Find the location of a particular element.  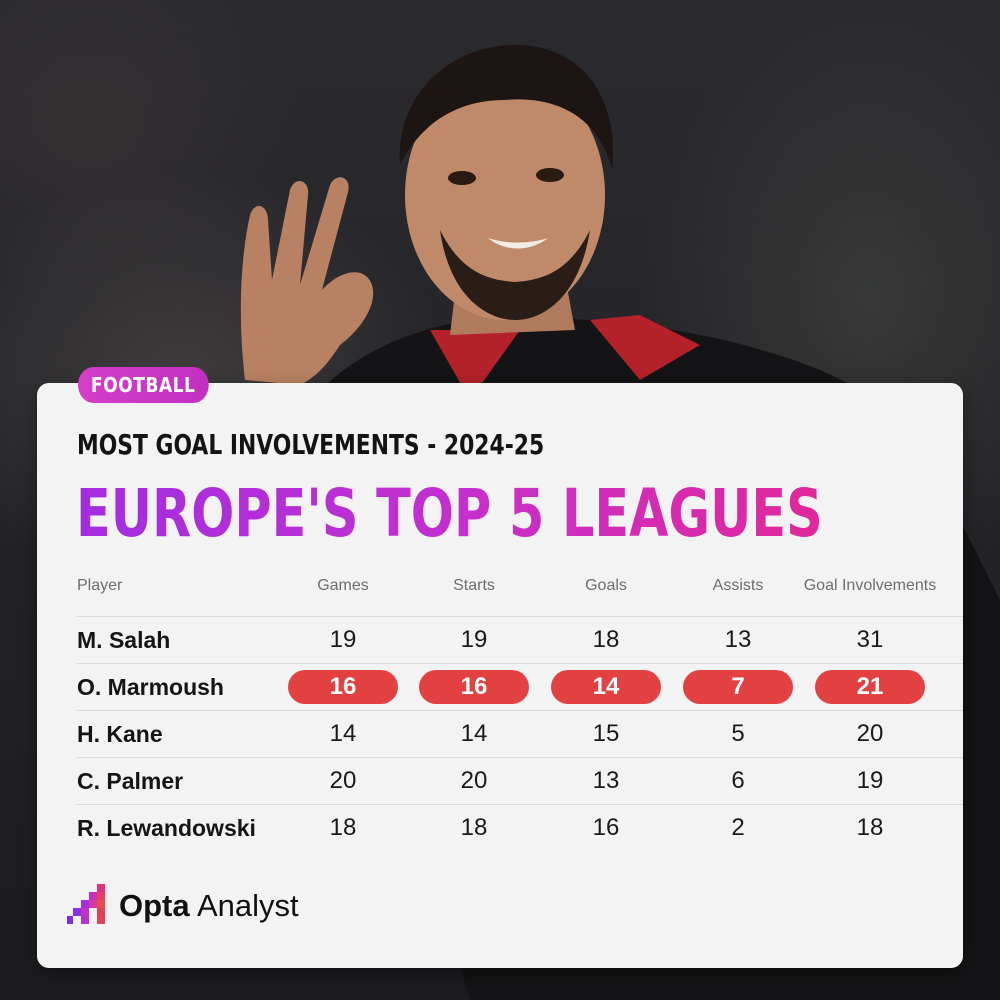

cell-starts: 18 is located at coordinates (474, 827).